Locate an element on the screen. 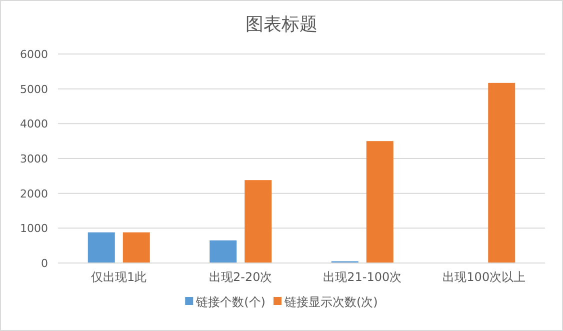 The height and width of the screenshot is (331, 563). y-tick-label: 3000 is located at coordinates (34, 159).